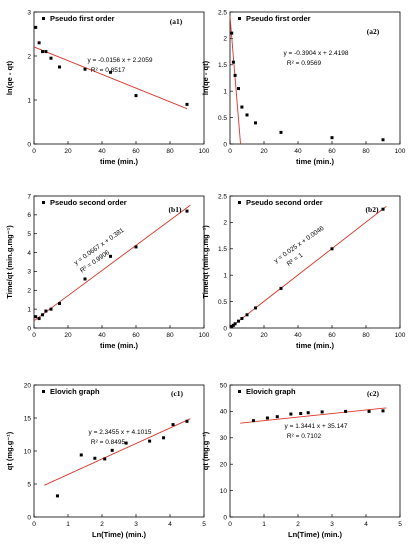  I want to click on y-tick-label: 3, so click(29, 12).